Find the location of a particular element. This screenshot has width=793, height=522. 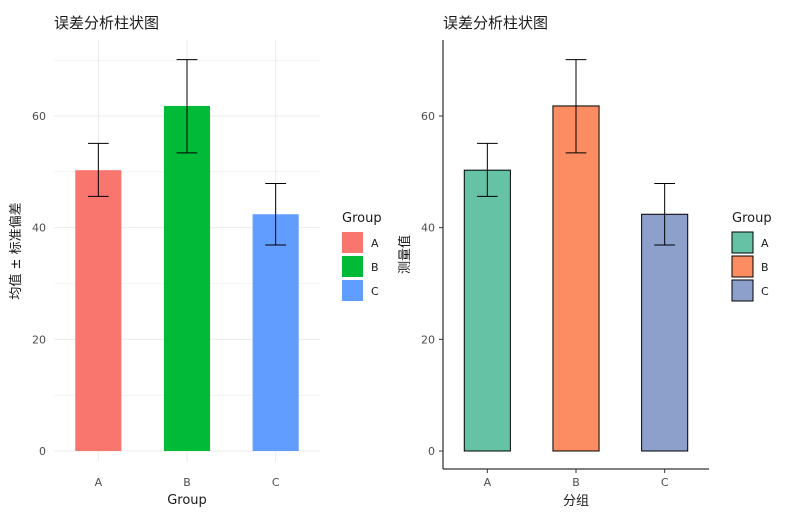

y-axis-title: 均值 ± 标准偏差 is located at coordinates (16, 250).